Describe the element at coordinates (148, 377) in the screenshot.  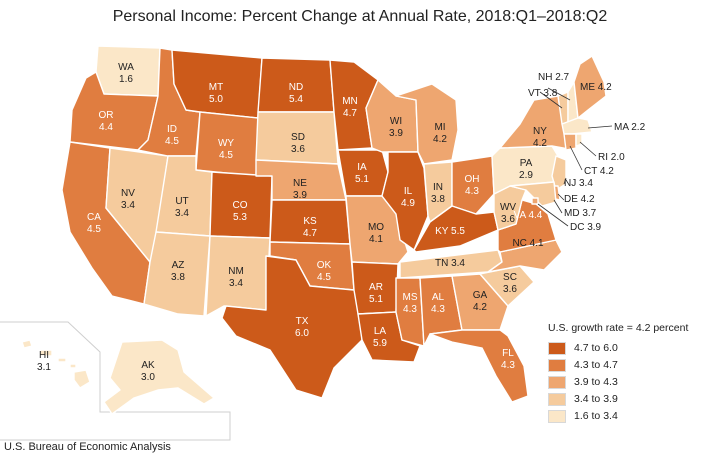
I see `state-value-ak: 3.0` at that location.